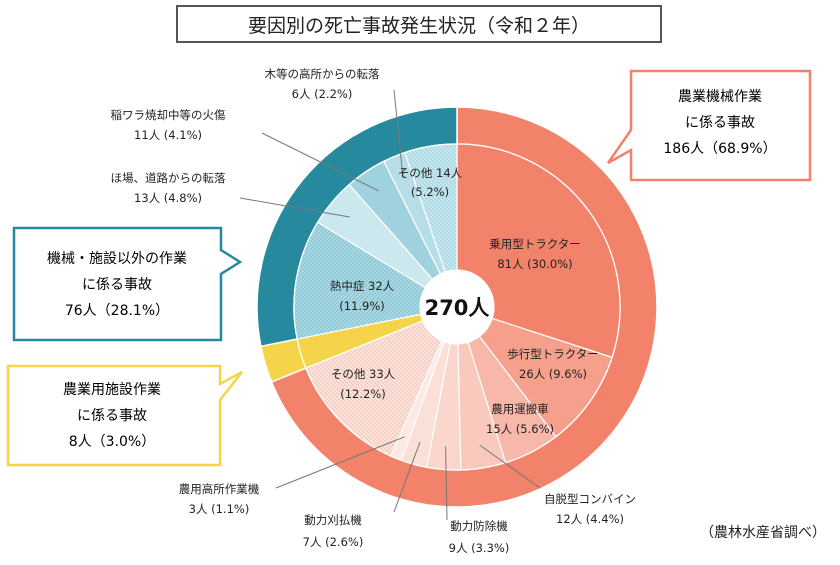 The image size is (840, 565). Describe the element at coordinates (219, 489) in the screenshot. I see `label-aerial-work: 農用高所作業機` at that location.